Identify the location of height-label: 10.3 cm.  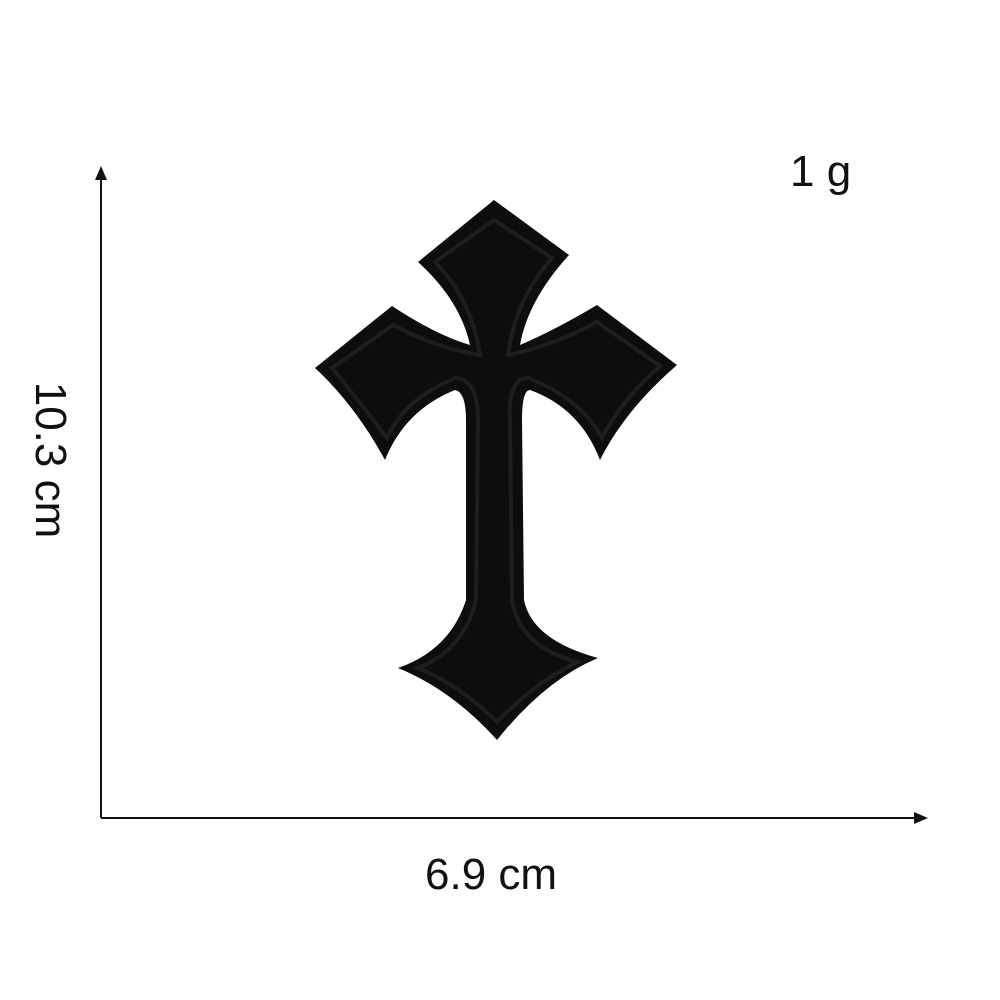
(50, 460).